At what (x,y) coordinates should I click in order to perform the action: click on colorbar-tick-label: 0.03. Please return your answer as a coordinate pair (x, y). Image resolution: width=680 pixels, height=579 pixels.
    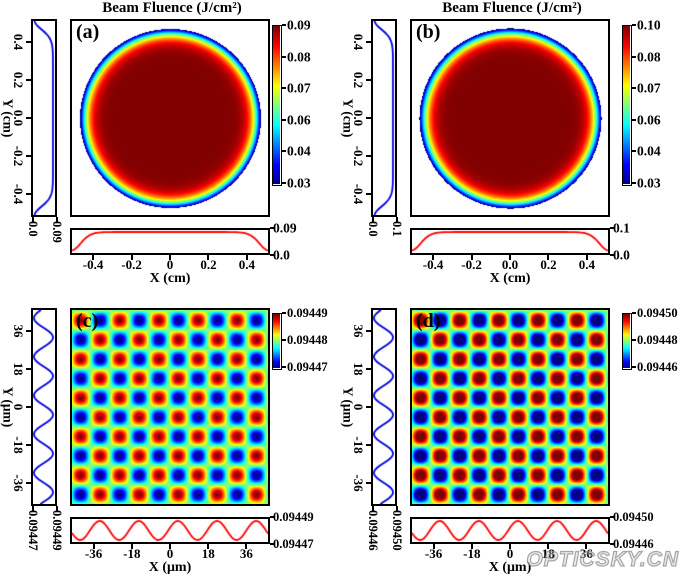
    Looking at the image, I should click on (649, 183).